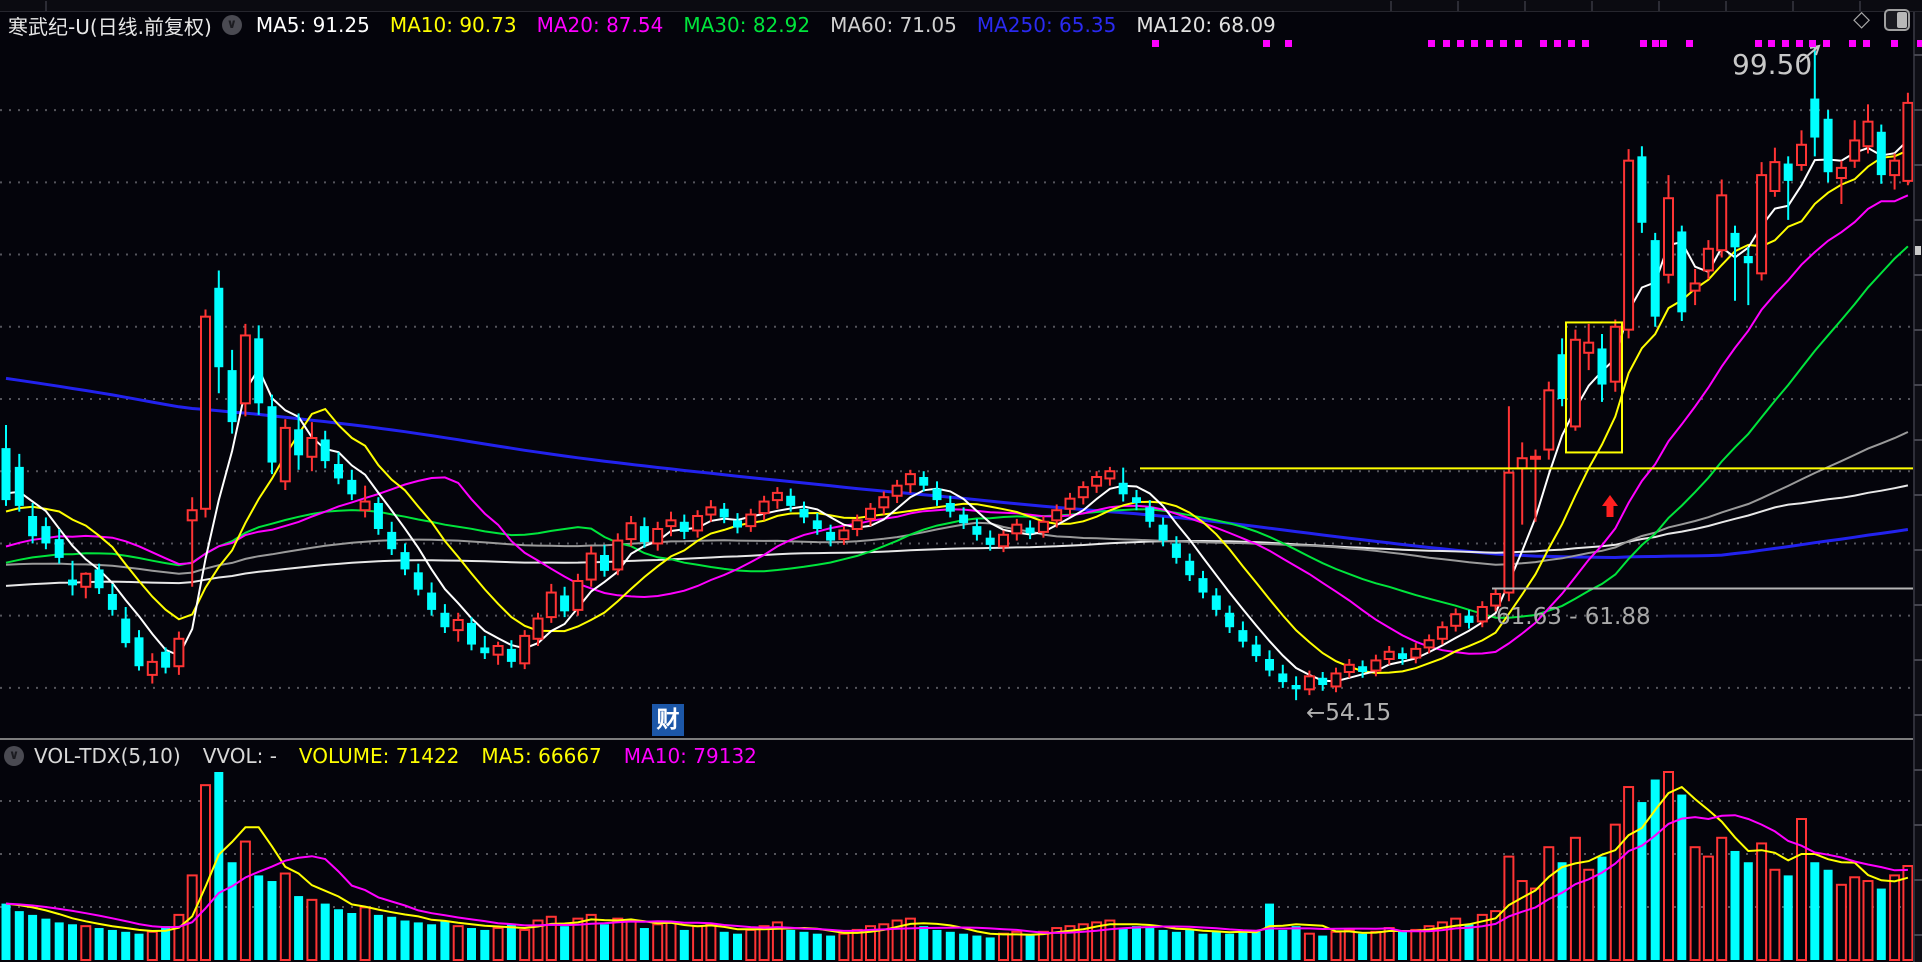 The image size is (1922, 962). What do you see at coordinates (231, 25) in the screenshot?
I see `chevron-down-icon: ∨` at bounding box center [231, 25].